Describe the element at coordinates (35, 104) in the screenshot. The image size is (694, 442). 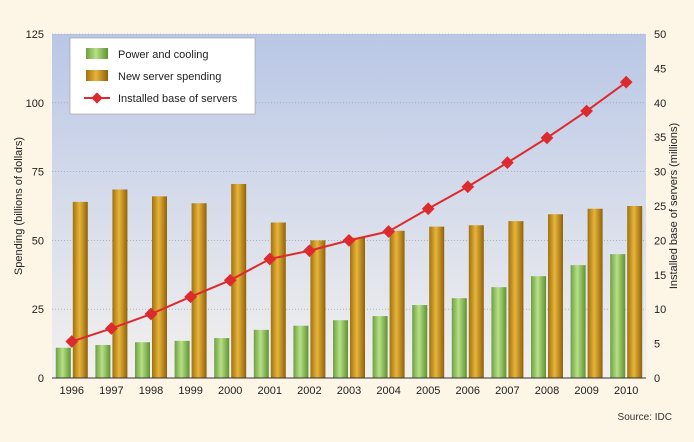
I see `y-tick-label: 100` at that location.